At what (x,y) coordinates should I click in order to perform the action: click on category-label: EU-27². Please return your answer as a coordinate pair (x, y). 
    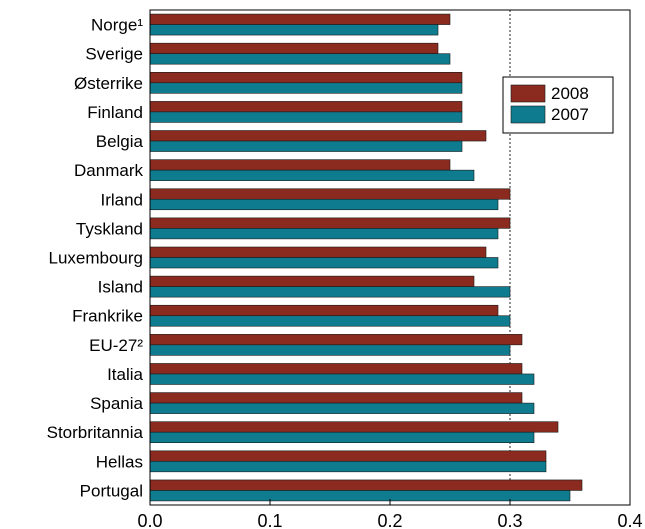
    Looking at the image, I should click on (116, 345).